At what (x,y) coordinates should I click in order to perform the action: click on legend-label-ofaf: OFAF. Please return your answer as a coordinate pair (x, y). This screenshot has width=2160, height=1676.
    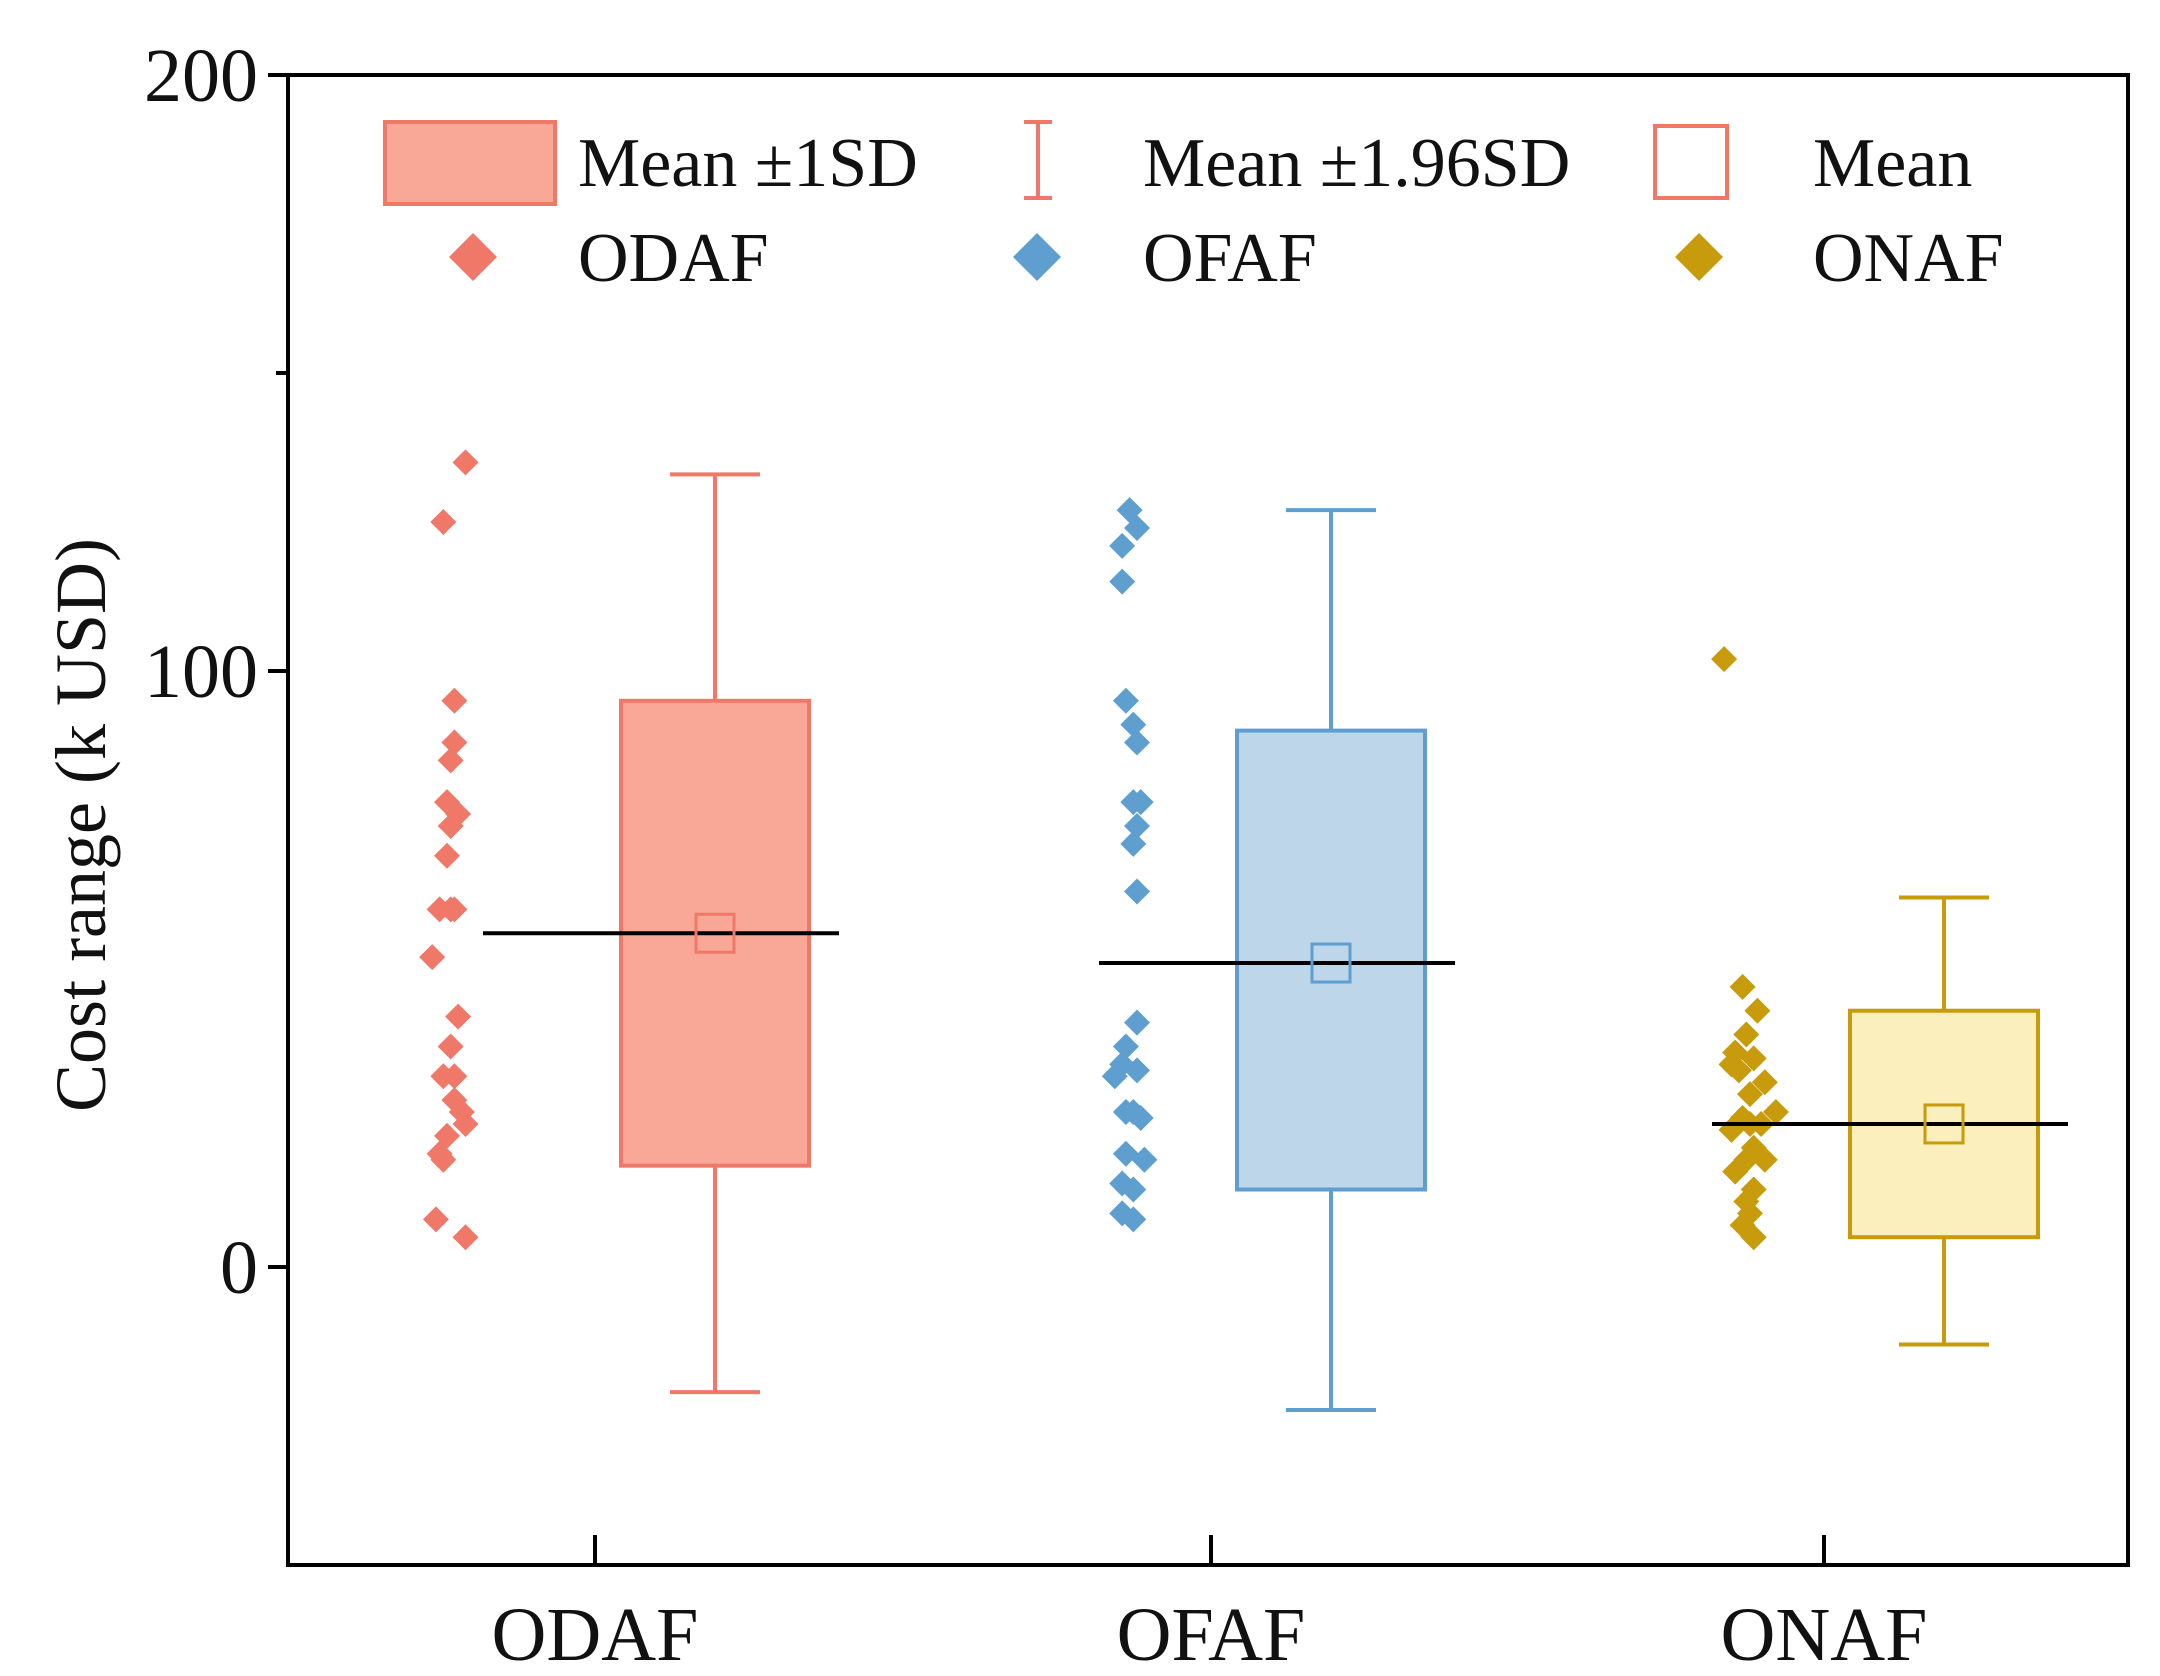
    Looking at the image, I should click on (1230, 258).